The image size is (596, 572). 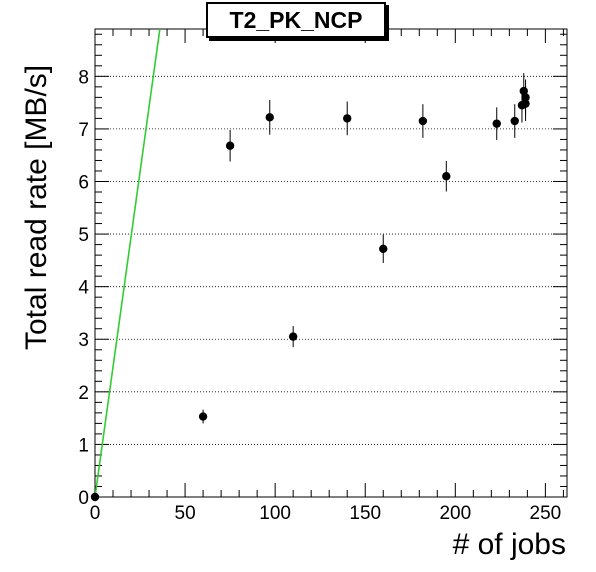 What do you see at coordinates (36, 207) in the screenshot?
I see `y-axis-label: Total read rate [MB/s]` at bounding box center [36, 207].